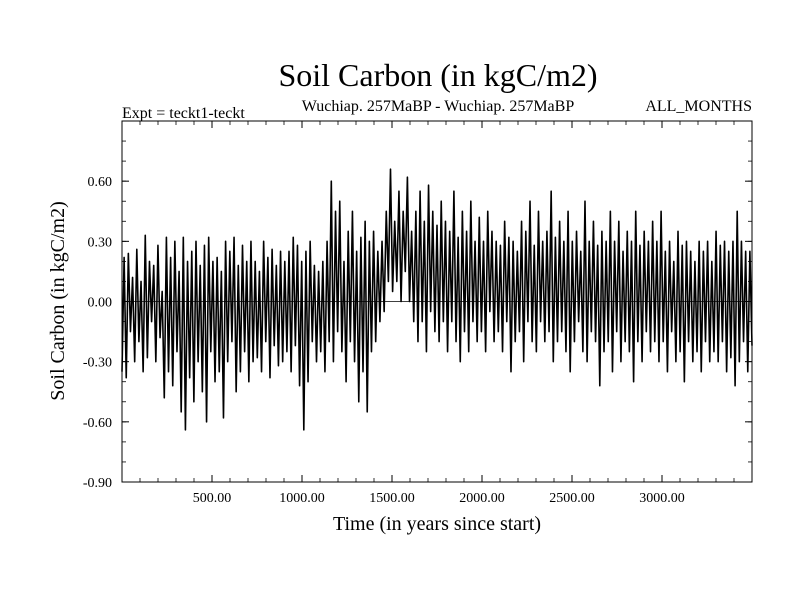 This screenshot has width=800, height=600. I want to click on x-tick-label: 2500.00, so click(572, 498).